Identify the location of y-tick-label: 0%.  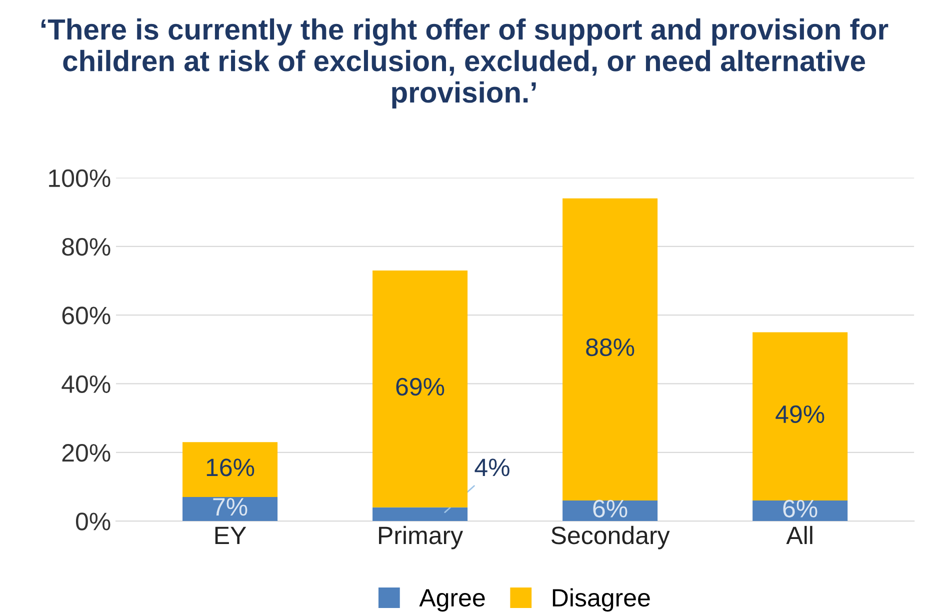
(93, 521).